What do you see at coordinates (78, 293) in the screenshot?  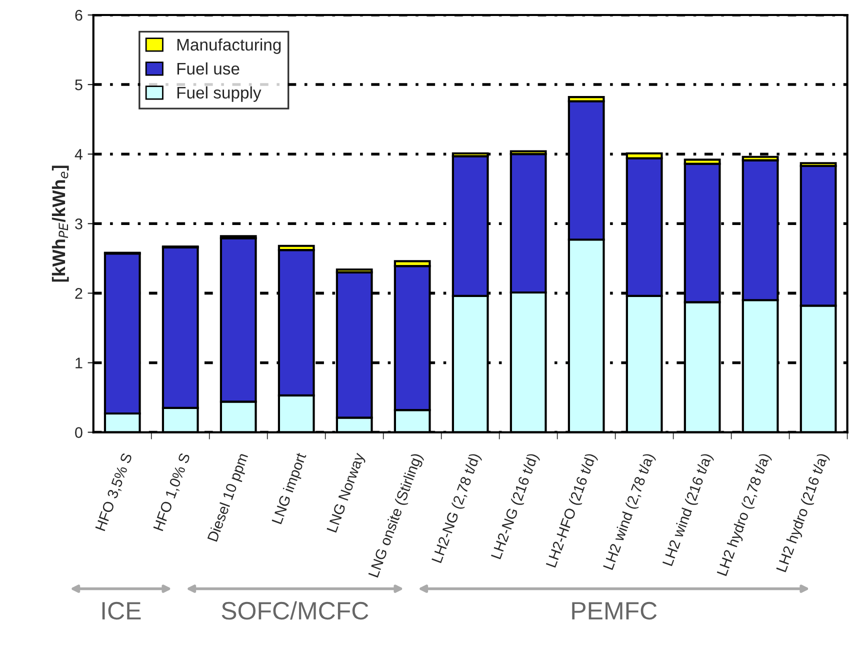 I see `y-tick-label: 2` at bounding box center [78, 293].